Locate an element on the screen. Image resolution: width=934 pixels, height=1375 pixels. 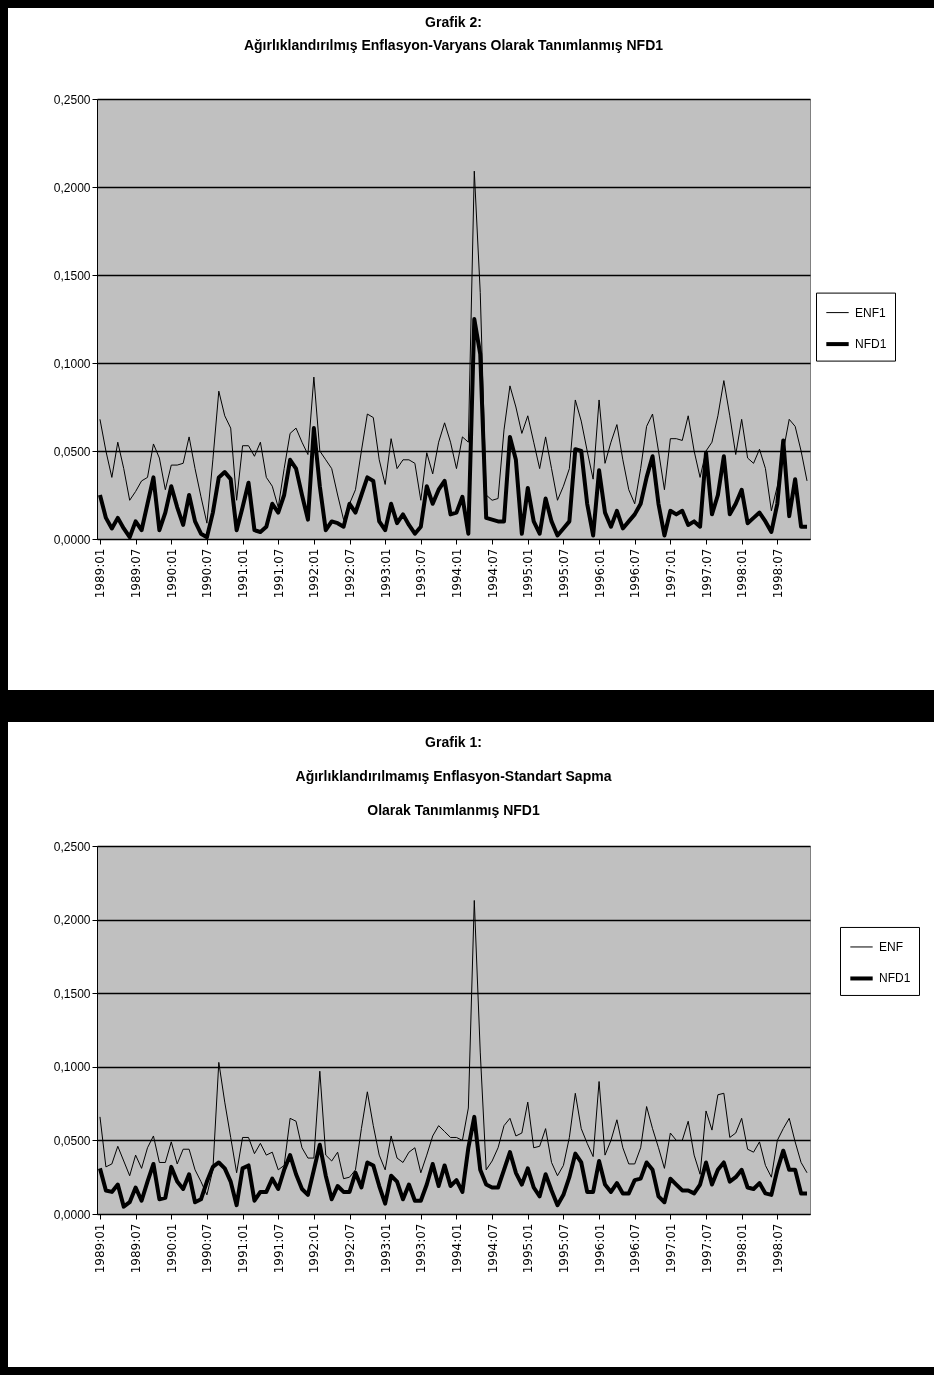
chart-title: Grafik 2: Ağırlıklandırılmış Enflasyon-Varyans Olarak Tanımlanmış NFD1 is located at coordinates (453, 33).